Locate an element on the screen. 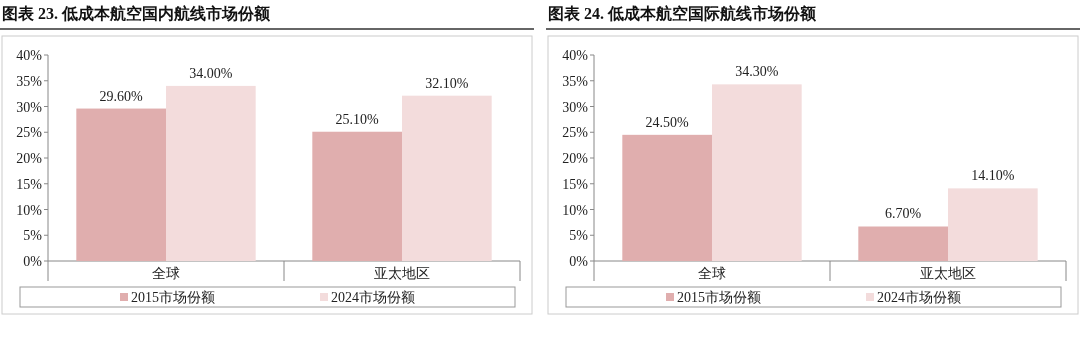  data-label: 25.10% is located at coordinates (357, 119).